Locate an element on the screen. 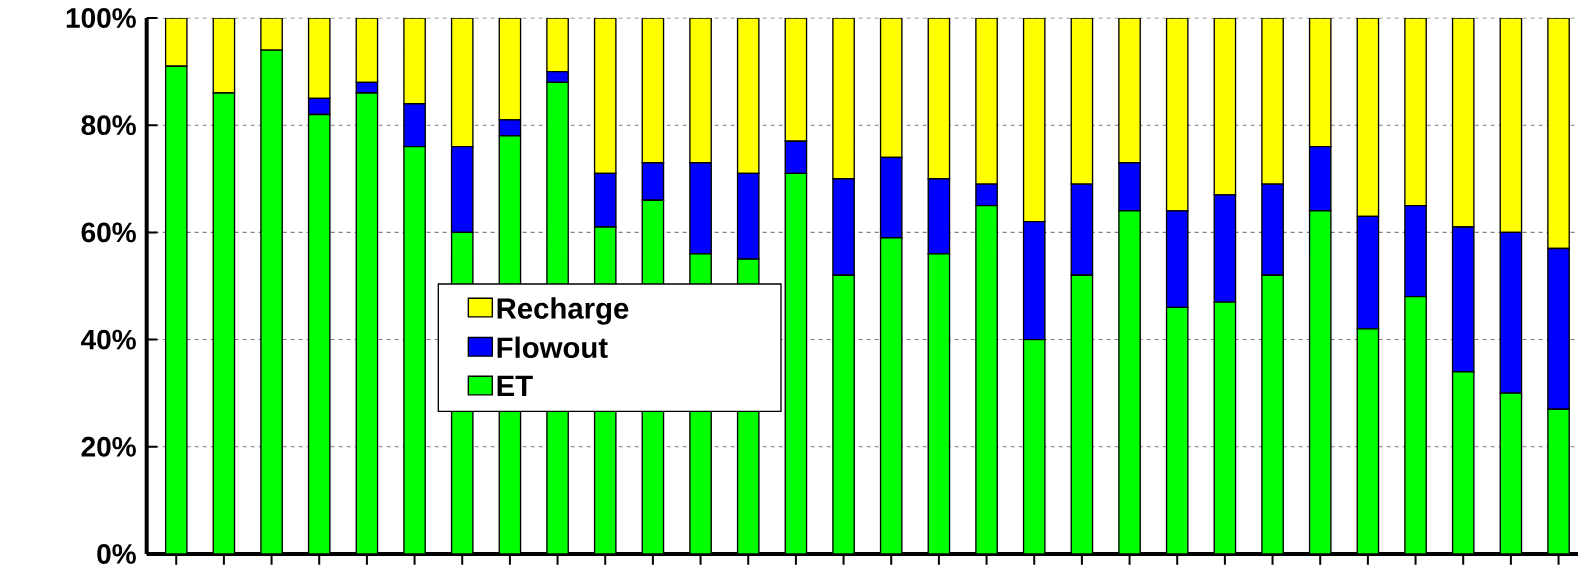  y-tick-label: 20% is located at coordinates (108, 446).